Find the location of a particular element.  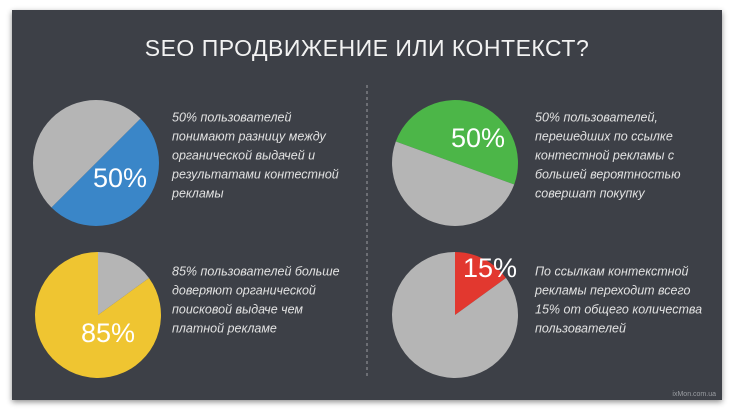

slice-label: 15% is located at coordinates (490, 268).